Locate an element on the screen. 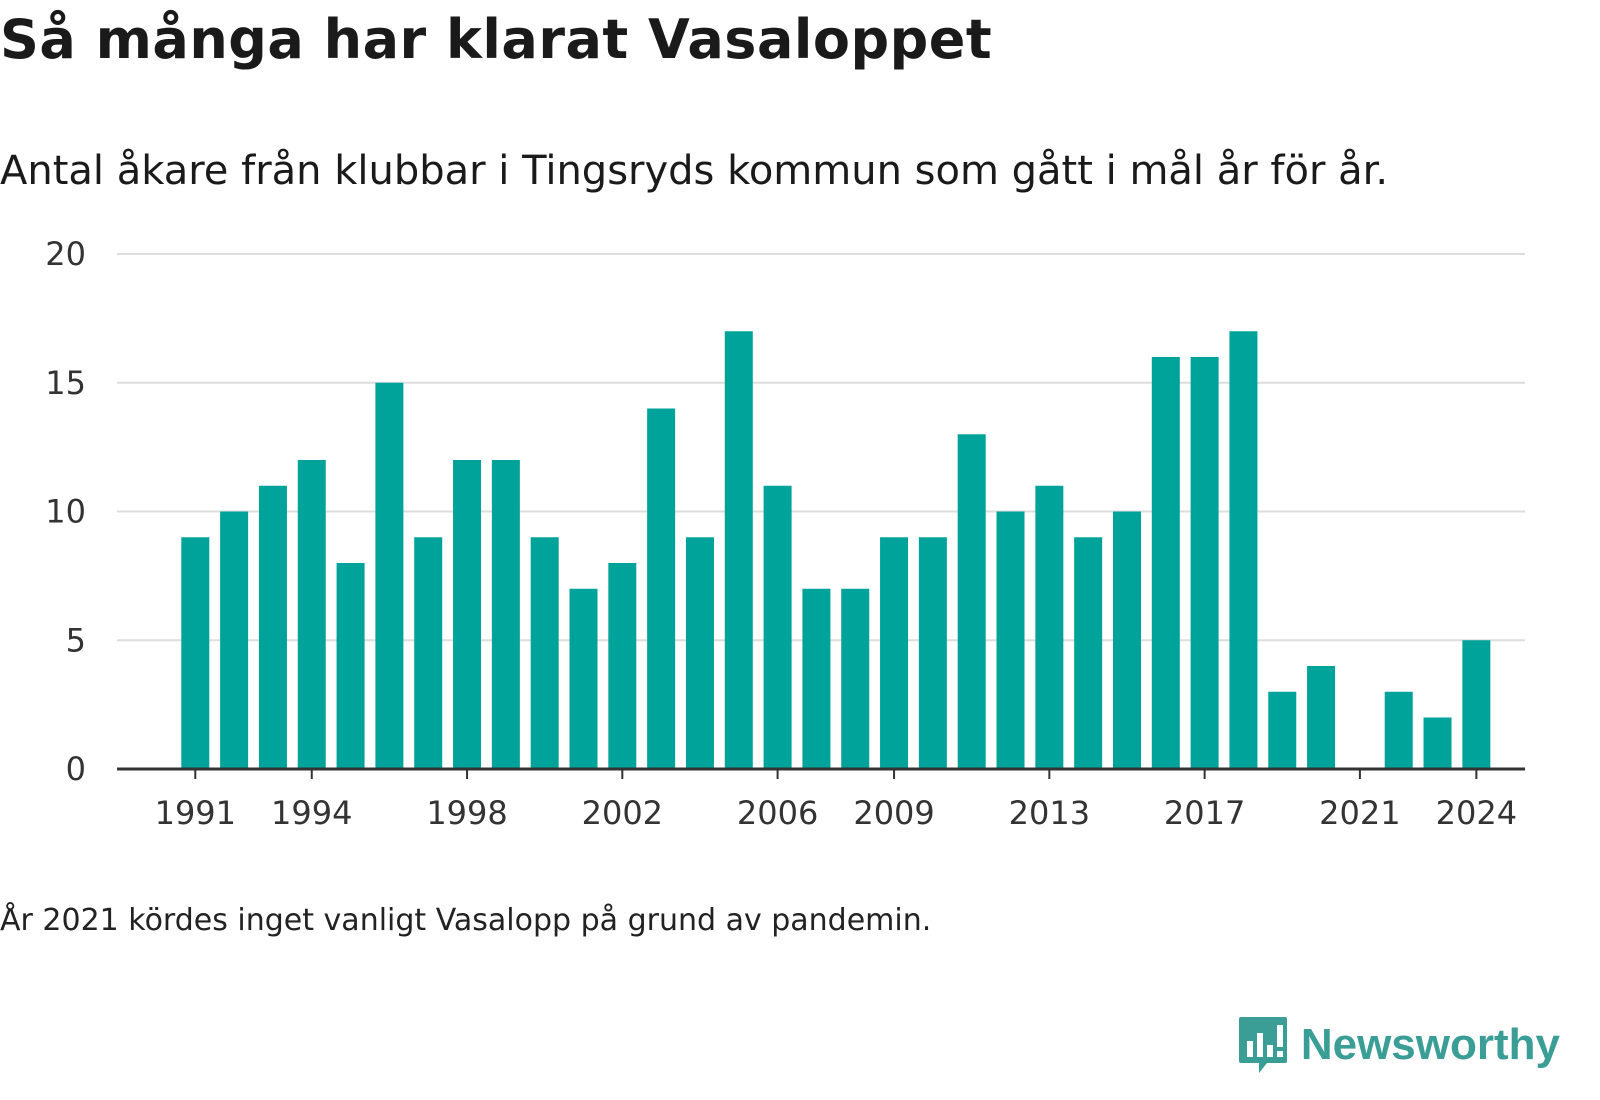 This screenshot has width=1600, height=1100. bar-1999 is located at coordinates (505, 614).